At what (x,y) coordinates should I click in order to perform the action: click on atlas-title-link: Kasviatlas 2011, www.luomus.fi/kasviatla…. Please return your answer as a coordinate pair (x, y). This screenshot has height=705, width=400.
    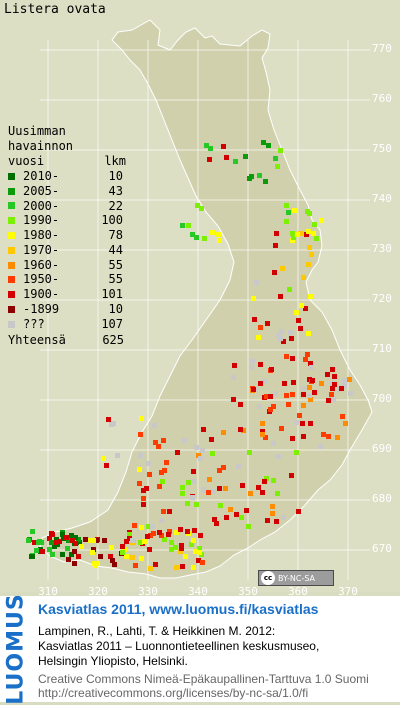
    Looking at the image, I should click on (178, 609).